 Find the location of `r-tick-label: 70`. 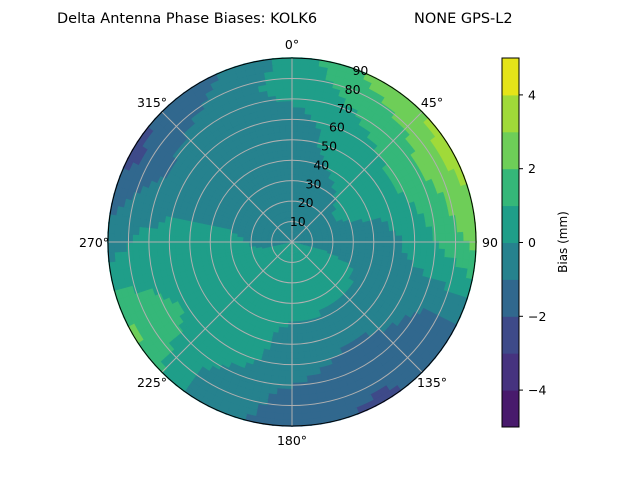

r-tick-label: 70 is located at coordinates (345, 108).